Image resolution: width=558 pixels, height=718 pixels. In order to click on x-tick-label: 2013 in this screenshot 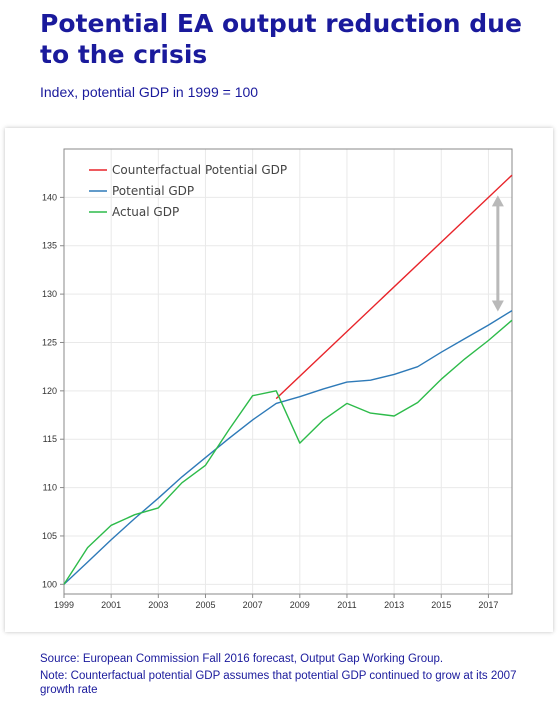, I will do `click(394, 605)`.